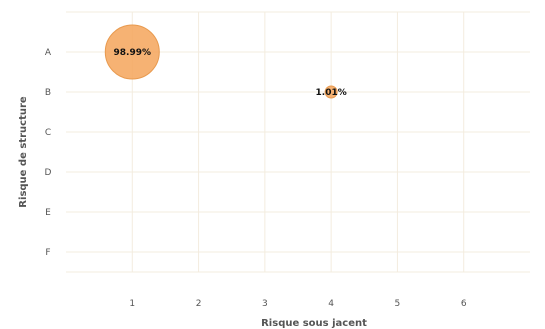  I want to click on x-tick-label: 5, so click(398, 304).